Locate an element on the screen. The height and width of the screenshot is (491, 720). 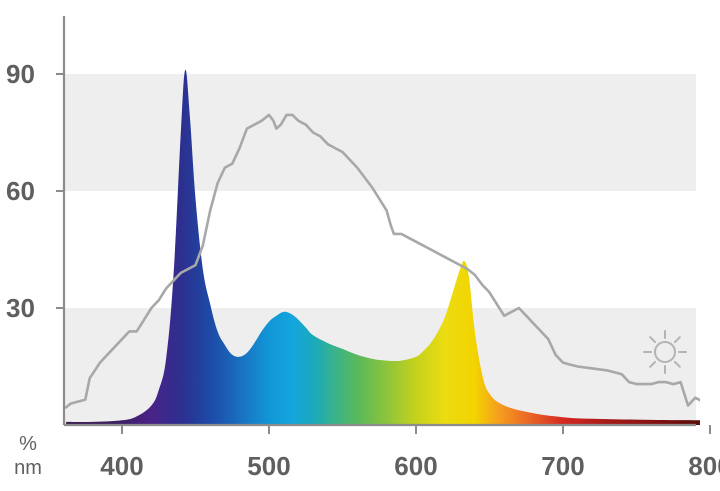
x-tick-label: 400 is located at coordinates (121, 466).